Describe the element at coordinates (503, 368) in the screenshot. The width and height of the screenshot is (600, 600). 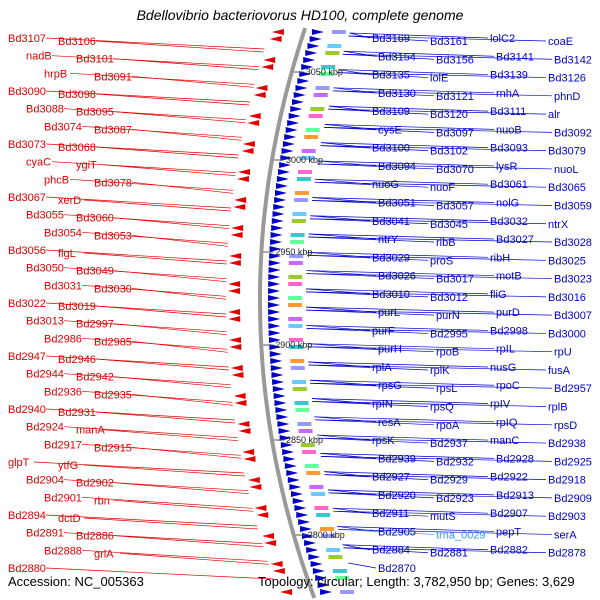
I see `right-gene-label: nusG` at that location.